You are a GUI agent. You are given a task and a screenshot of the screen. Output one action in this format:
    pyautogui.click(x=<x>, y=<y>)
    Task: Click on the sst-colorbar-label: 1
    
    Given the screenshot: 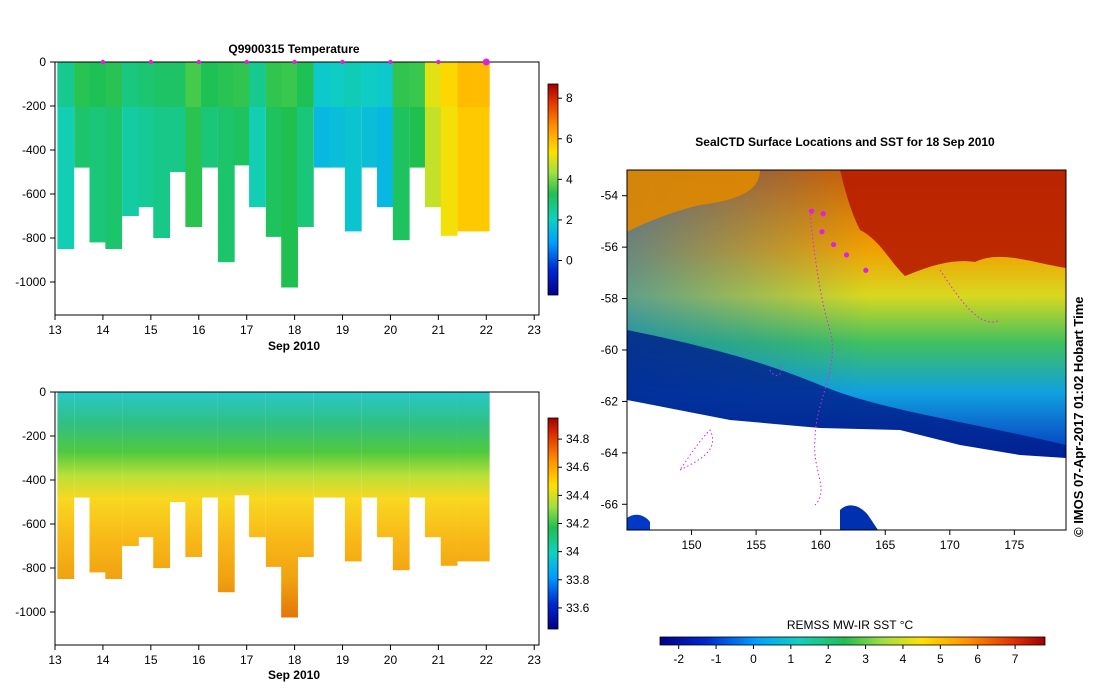 What is the action you would take?
    pyautogui.click(x=790, y=659)
    